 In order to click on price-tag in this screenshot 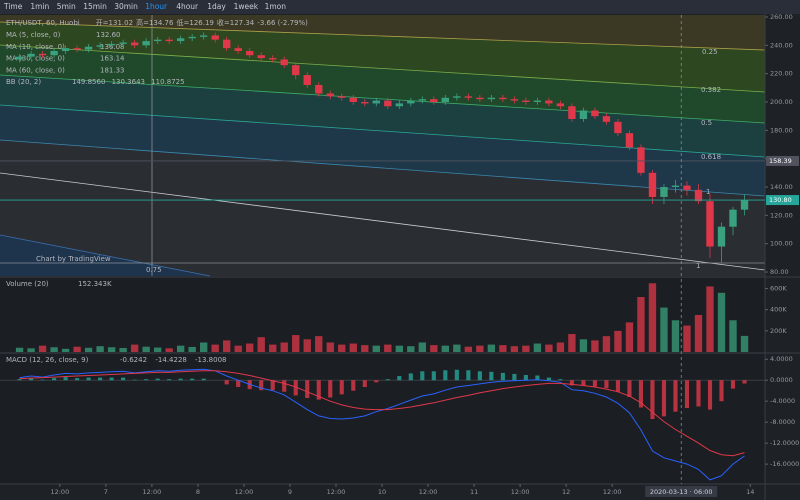, I will do `click(782, 200)`.